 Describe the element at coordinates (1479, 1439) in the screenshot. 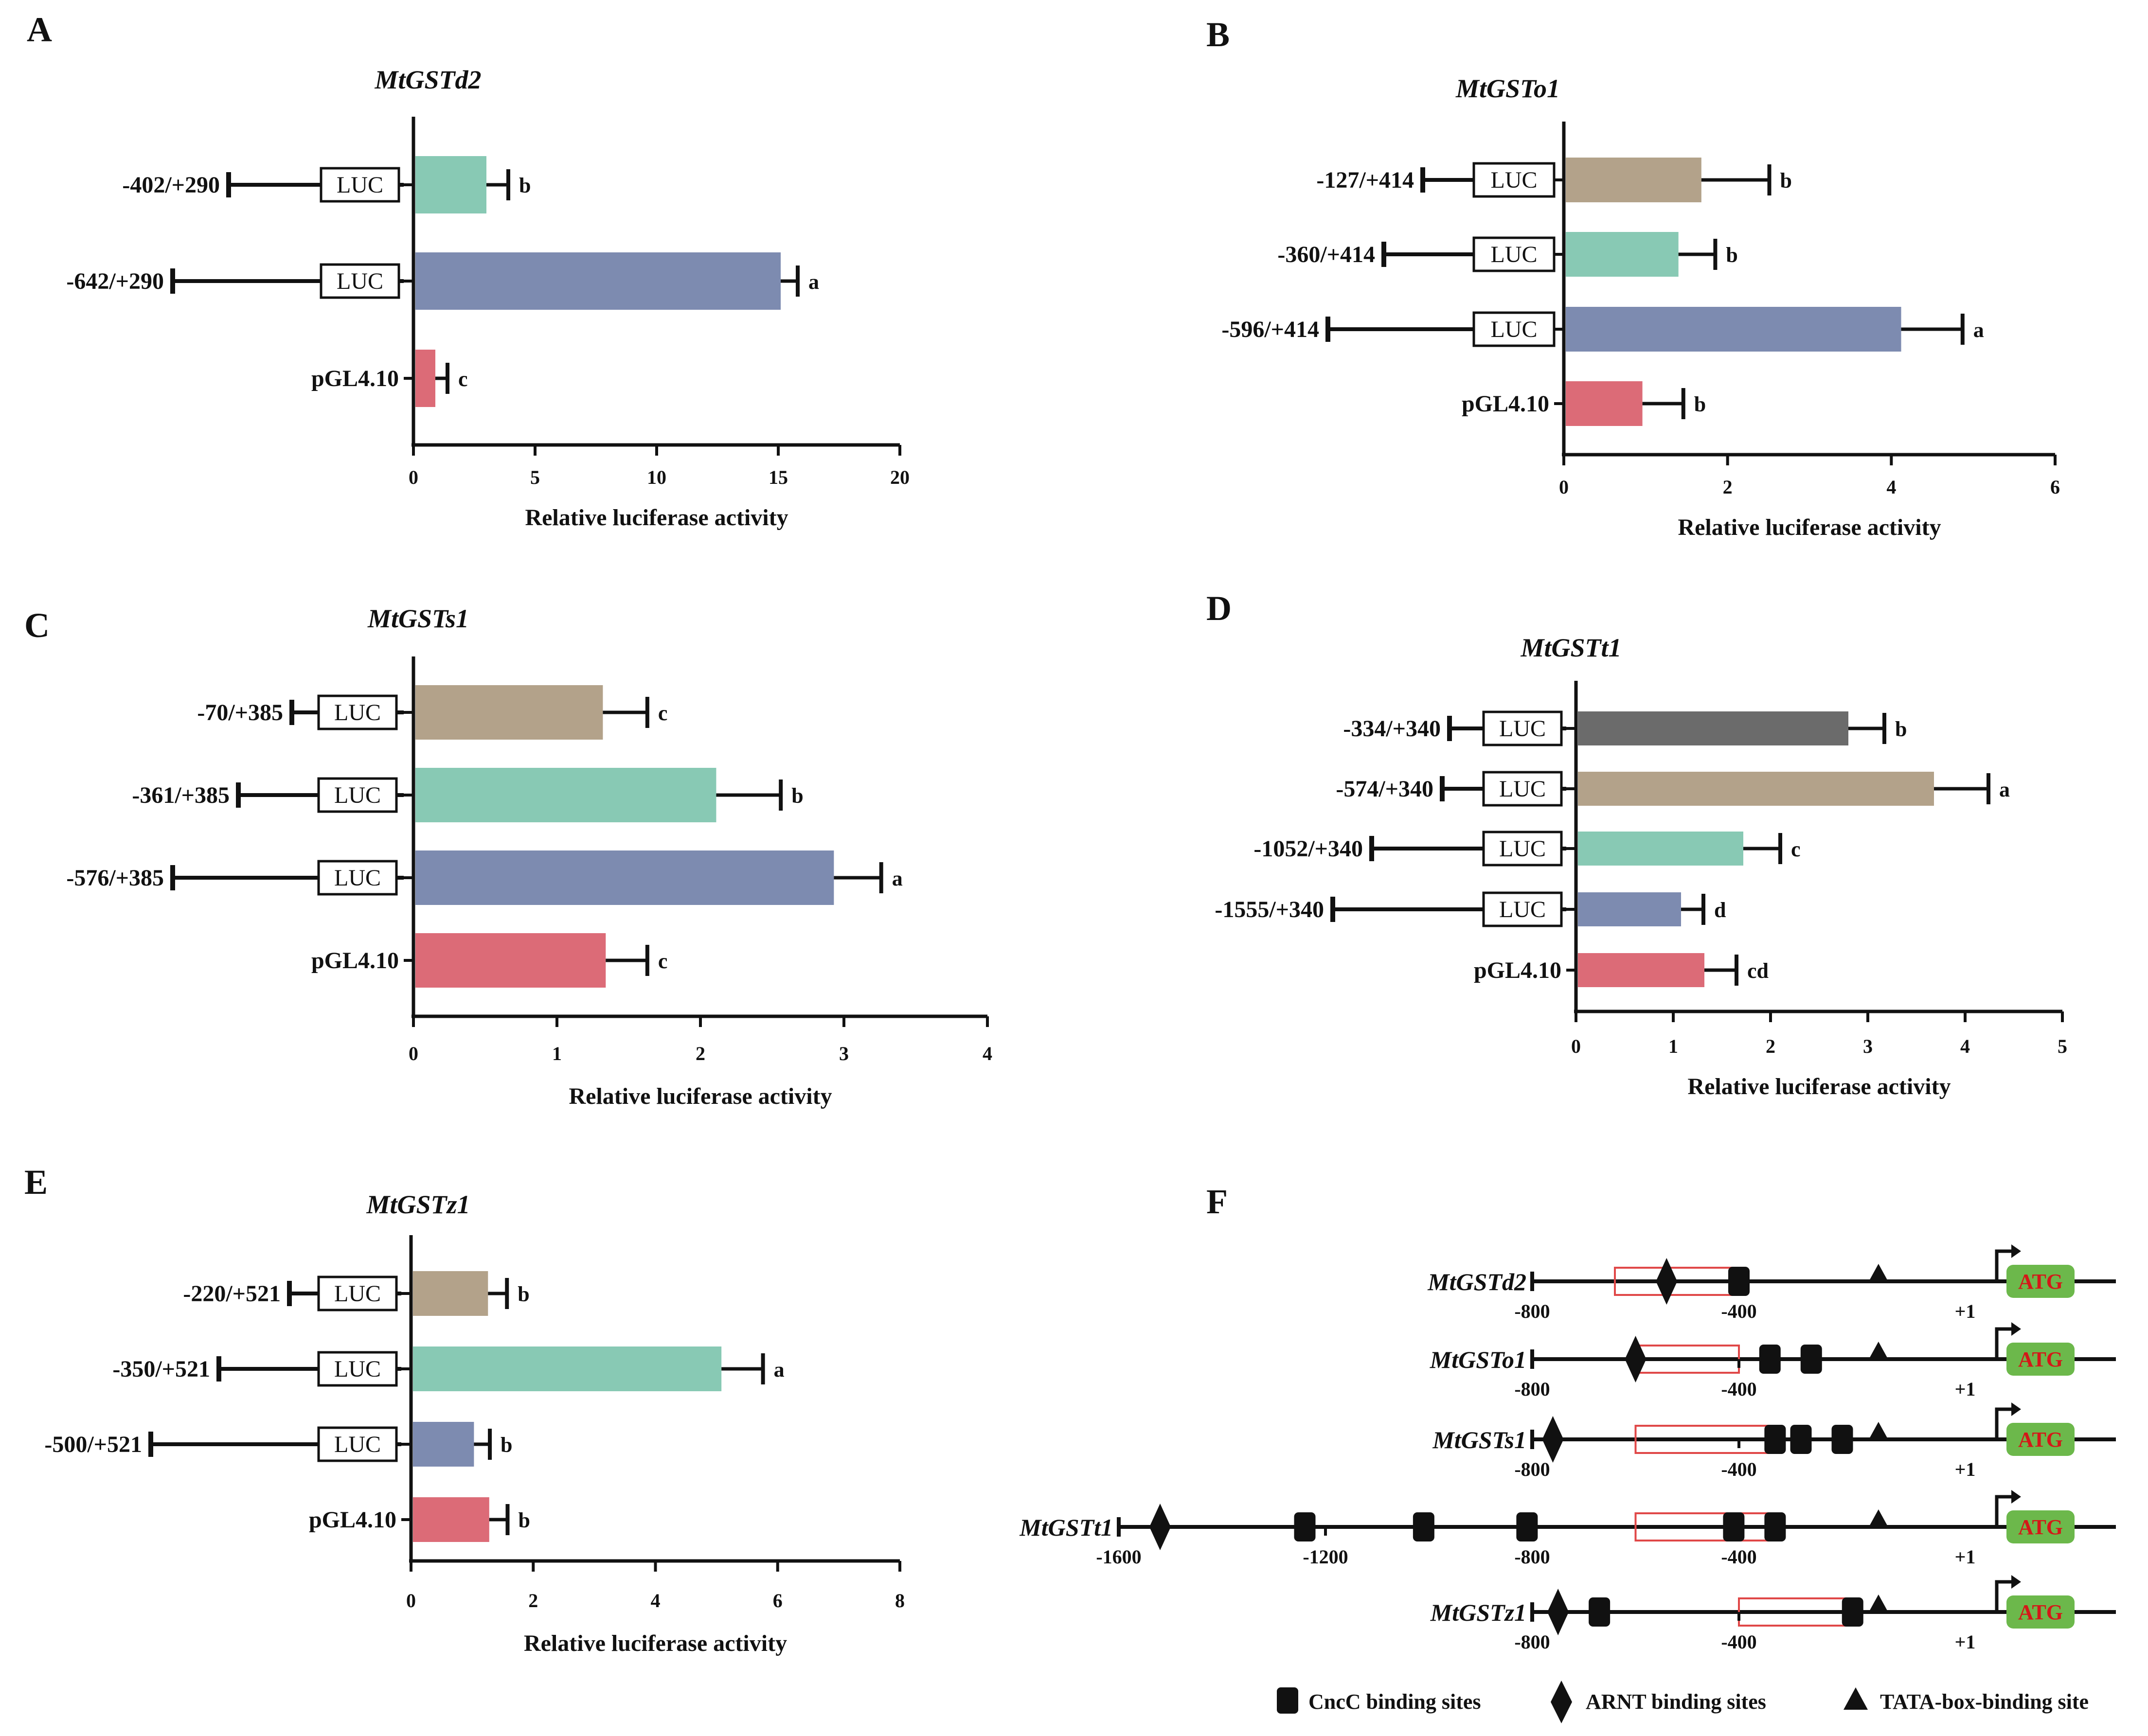

I see `promoter-gene-name: MtGSTs1` at that location.